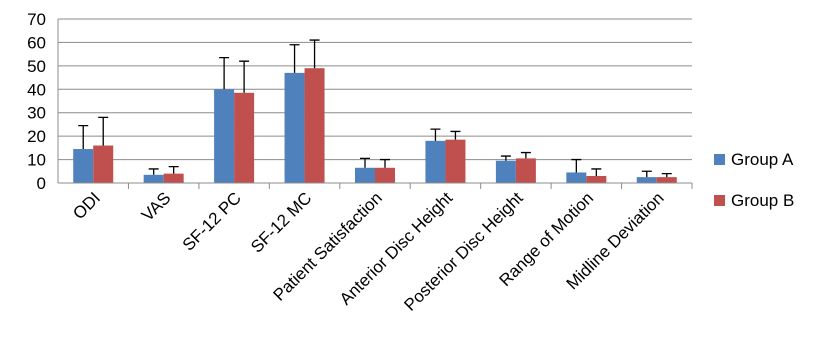 Image resolution: width=814 pixels, height=352 pixels. What do you see at coordinates (36, 101) in the screenshot?
I see `y-axis-tick-labels: 0 10 20 30 40 50 60 70` at bounding box center [36, 101].